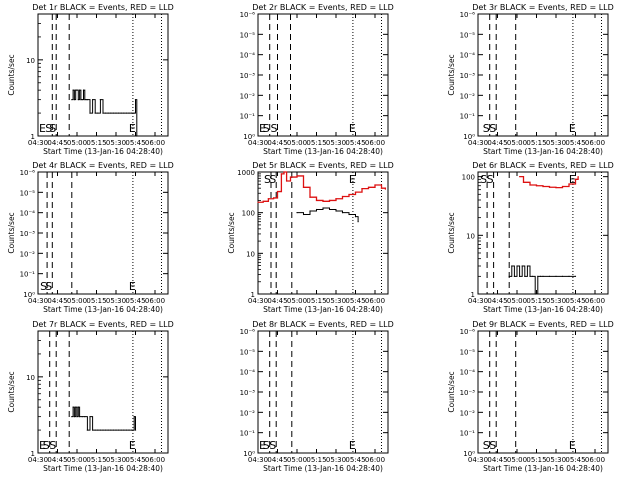 Image resolution: width=640 pixels, height=480 pixels. Describe the element at coordinates (258, 143) in the screenshot. I see `x-tick-label: 04:30` at that location.